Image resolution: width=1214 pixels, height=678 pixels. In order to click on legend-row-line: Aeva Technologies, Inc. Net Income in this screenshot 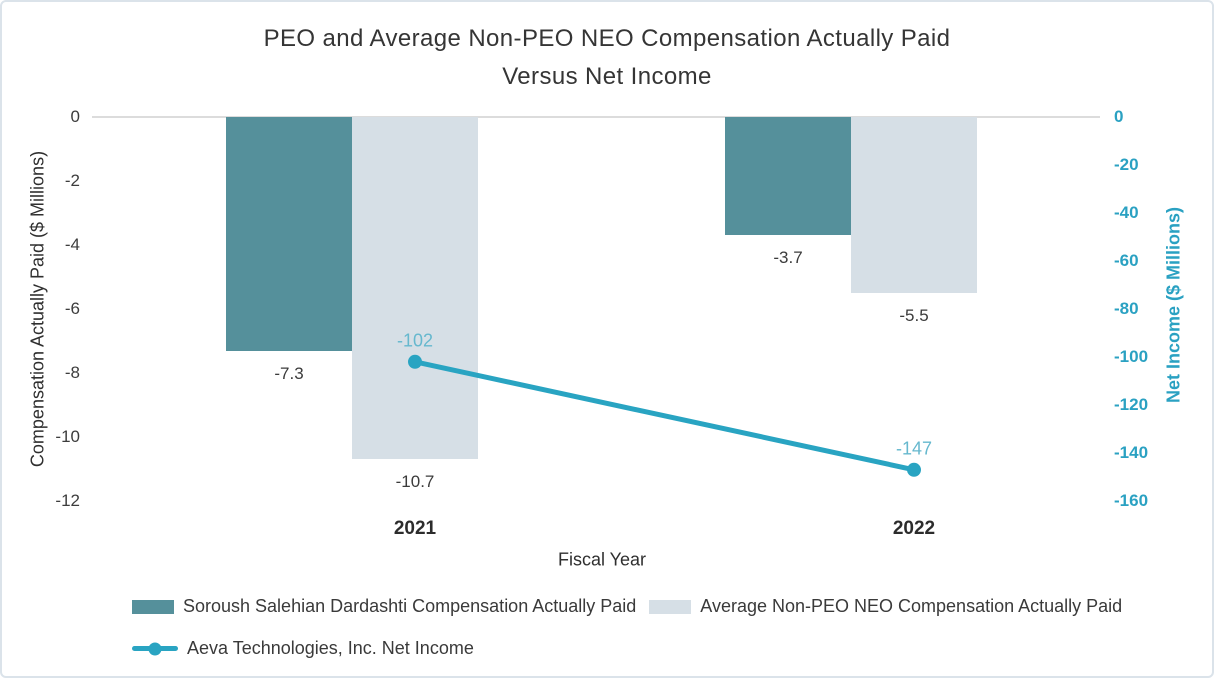, I will do `click(612, 648)`.